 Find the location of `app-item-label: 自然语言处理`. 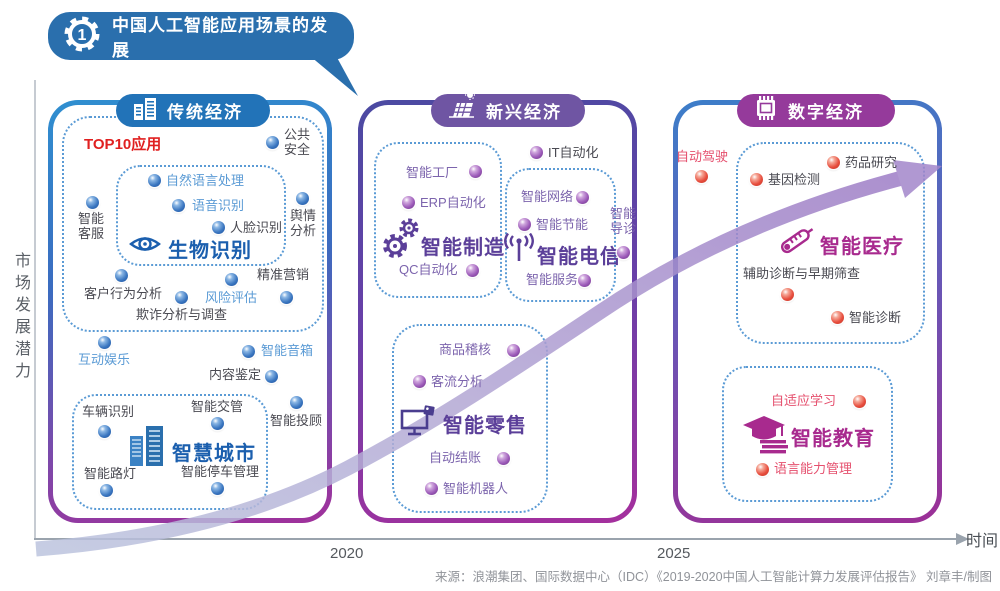

app-item-label: 自然语言处理 is located at coordinates (205, 180).